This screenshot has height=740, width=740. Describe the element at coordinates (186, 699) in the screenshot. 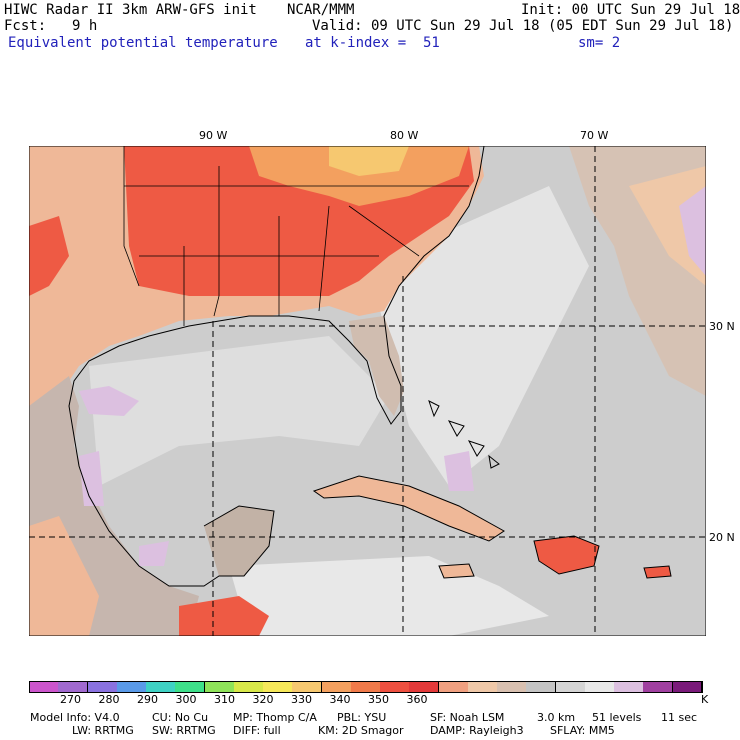

I see `colorbar-label: 300` at that location.